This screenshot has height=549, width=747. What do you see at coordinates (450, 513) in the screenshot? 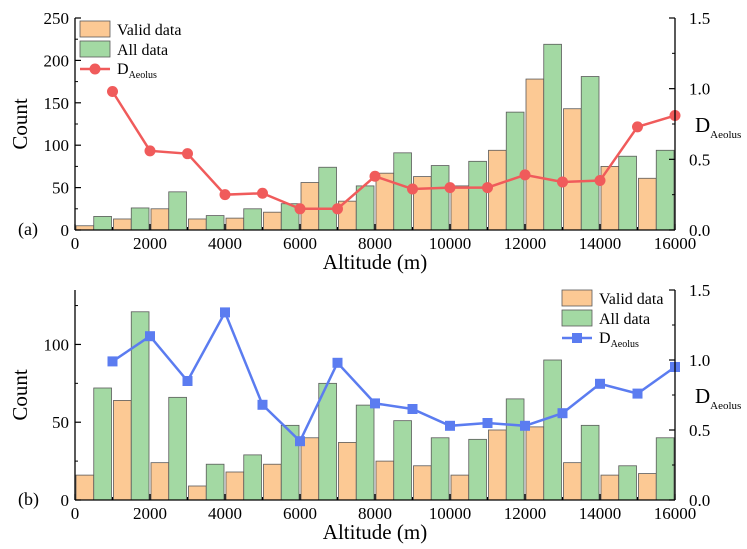
I see `x-tick-label: 10000` at bounding box center [450, 513].